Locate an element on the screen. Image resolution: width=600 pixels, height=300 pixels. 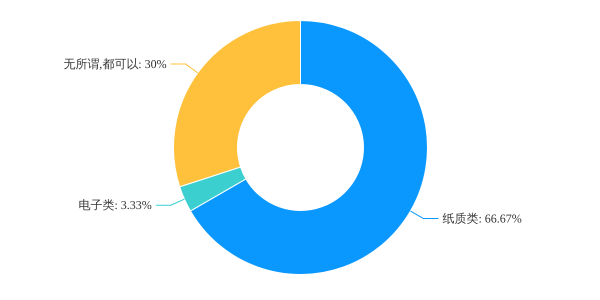
slice-label: 纸质类: 66.67% is located at coordinates (482, 219).